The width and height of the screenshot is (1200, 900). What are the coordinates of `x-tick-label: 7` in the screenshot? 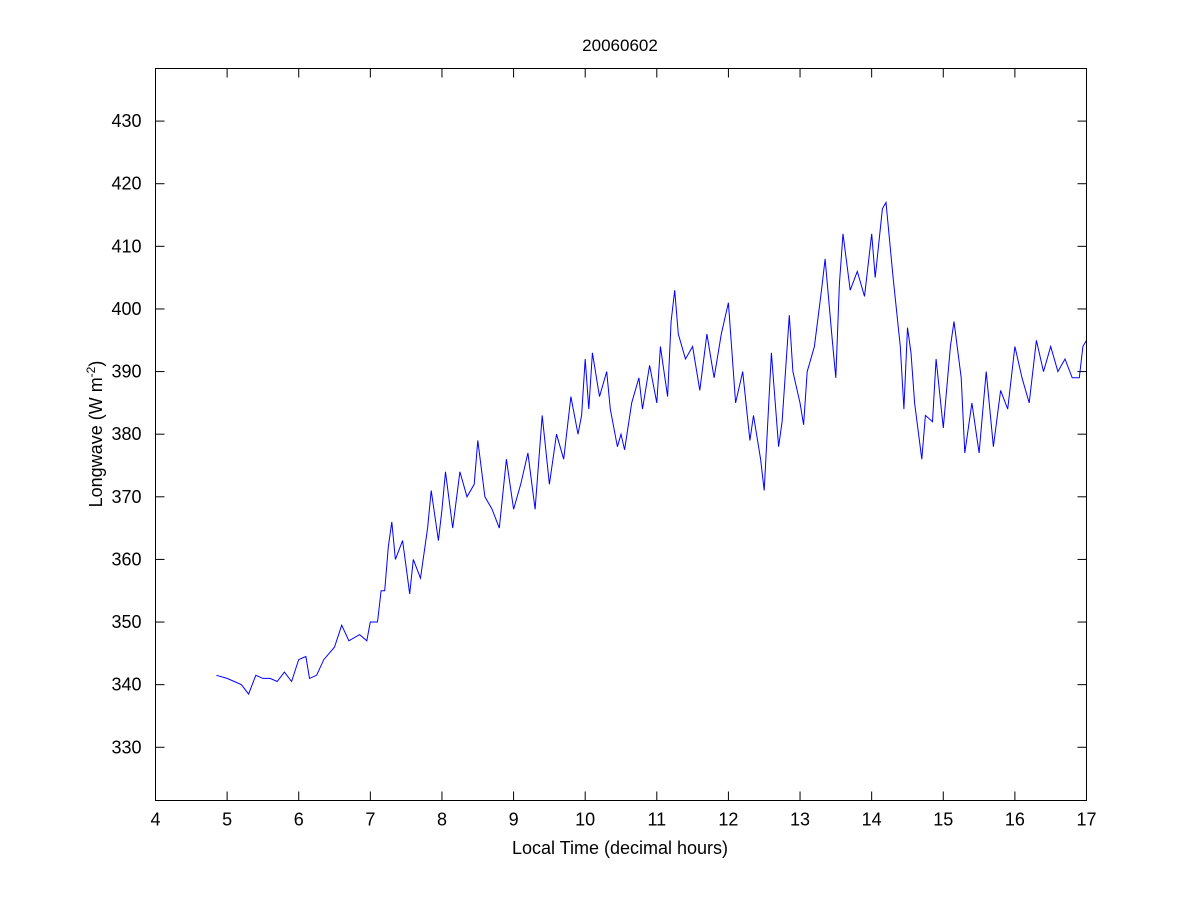 It's located at (370, 820).